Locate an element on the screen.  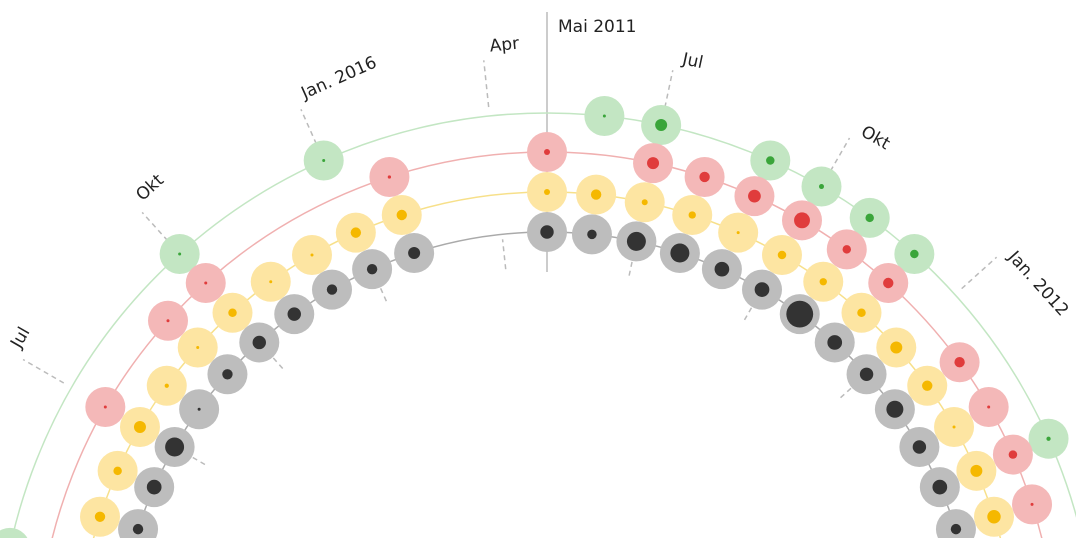
tick-label: Jan. 2016 is located at coordinates (338, 78).